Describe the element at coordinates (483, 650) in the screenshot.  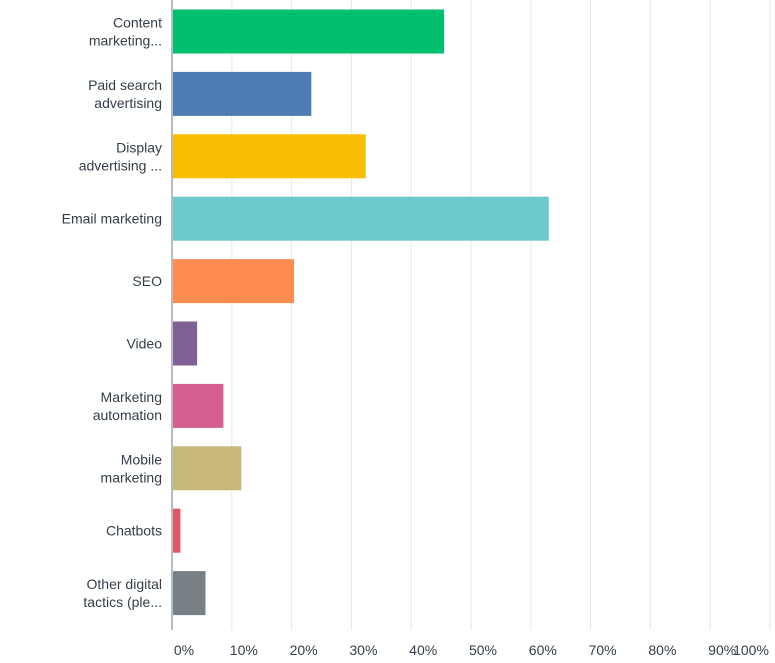
I see `tick-label: 50%` at that location.